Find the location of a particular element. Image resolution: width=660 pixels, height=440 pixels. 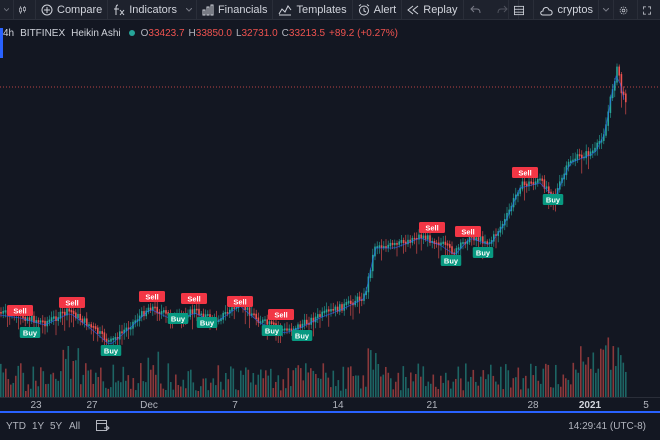

candles-icon is located at coordinates (22, 9).